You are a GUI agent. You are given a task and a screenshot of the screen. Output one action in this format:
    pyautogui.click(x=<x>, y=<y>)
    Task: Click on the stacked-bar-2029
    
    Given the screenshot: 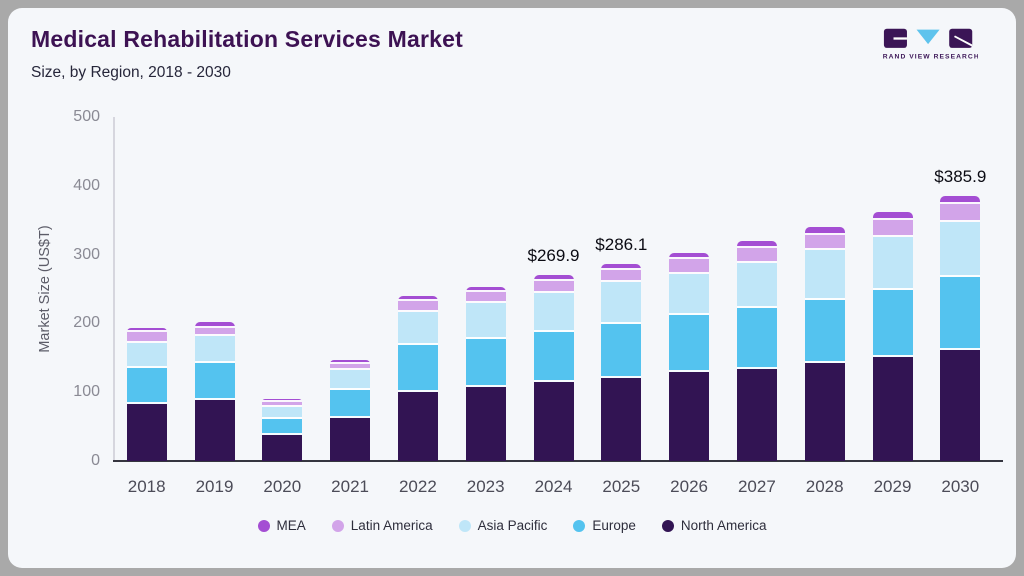 What is the action you would take?
    pyautogui.click(x=892, y=336)
    